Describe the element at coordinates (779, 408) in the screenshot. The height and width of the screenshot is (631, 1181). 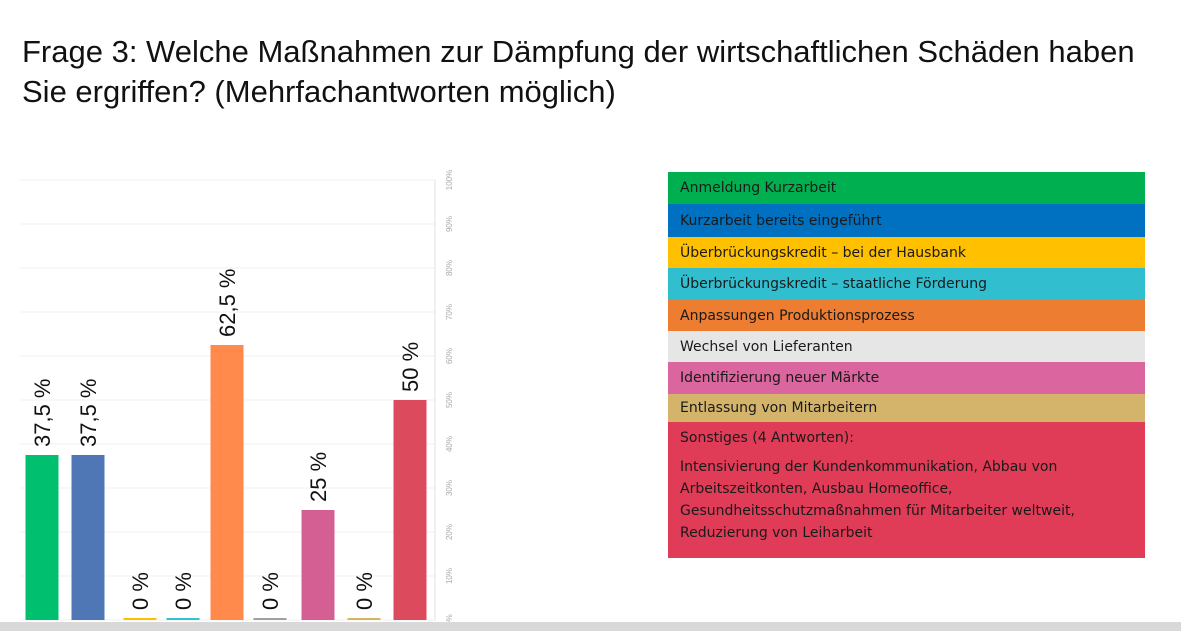
I see `legend-label: Entlassung von Mitarbeitern` at that location.